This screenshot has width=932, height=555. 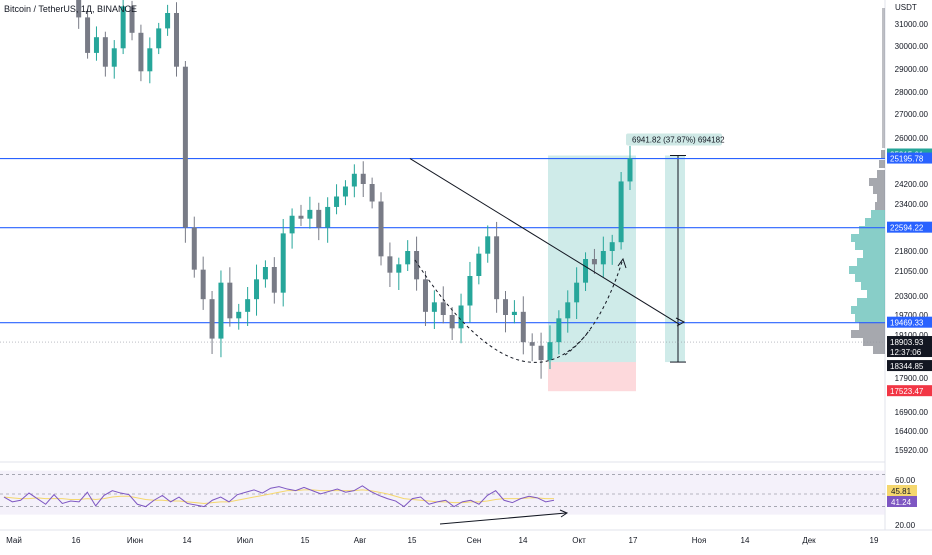 What do you see at coordinates (907, 342) in the screenshot?
I see `price-label-current: 18903.93` at bounding box center [907, 342].